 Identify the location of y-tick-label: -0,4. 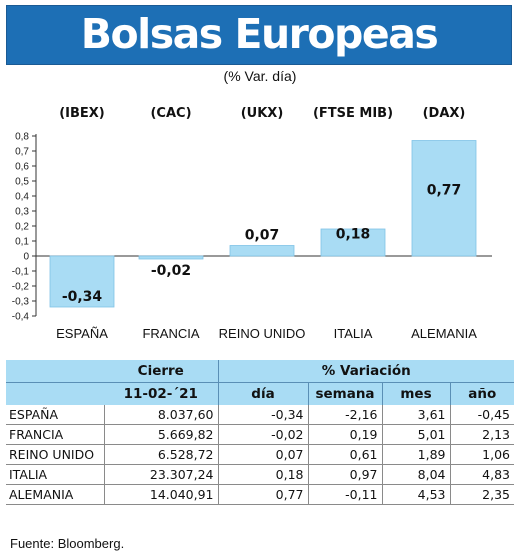
(21, 317).